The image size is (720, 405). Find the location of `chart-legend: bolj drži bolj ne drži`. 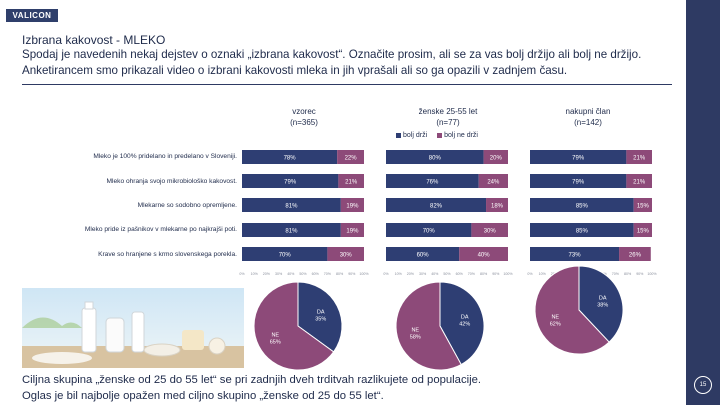

chart-legend: bolj drži bolj ne drži is located at coordinates (437, 135).